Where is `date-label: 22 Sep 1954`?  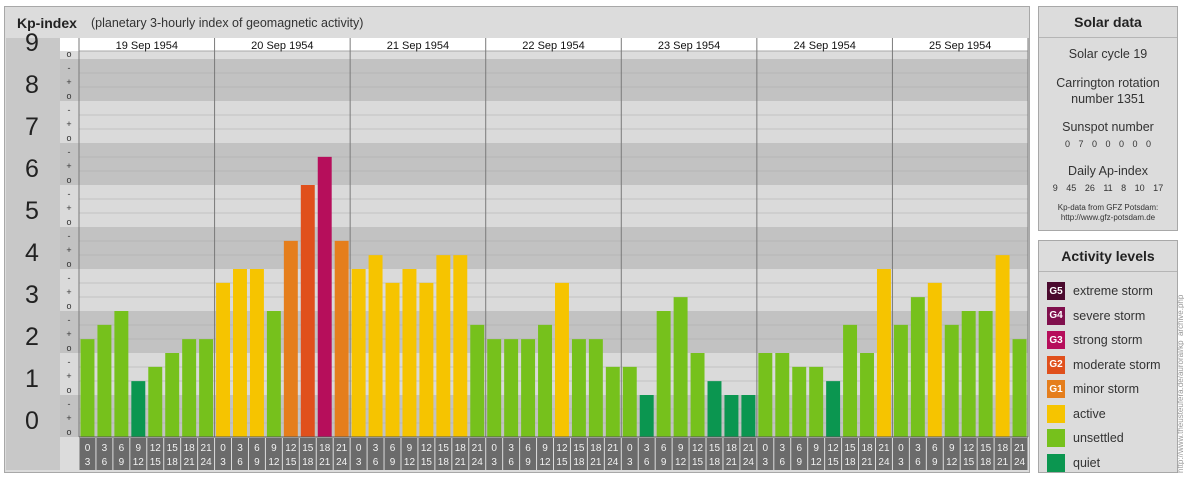 date-label: 22 Sep 1954 is located at coordinates (553, 46).